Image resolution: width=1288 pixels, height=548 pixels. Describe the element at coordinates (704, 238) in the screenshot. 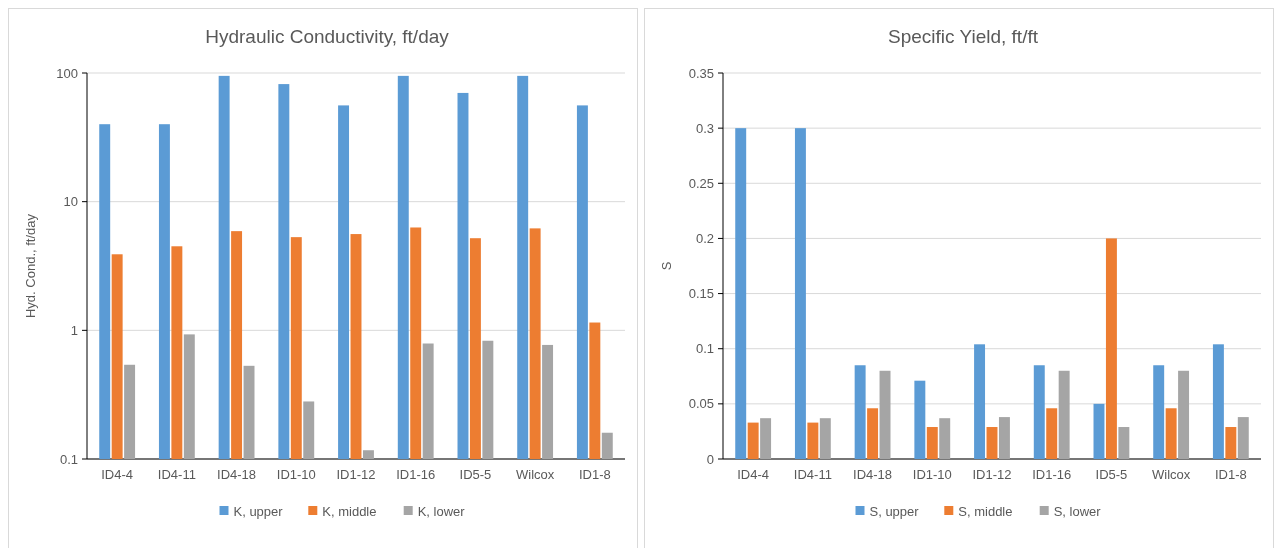

I see `y-tick-label: 0.2` at that location.